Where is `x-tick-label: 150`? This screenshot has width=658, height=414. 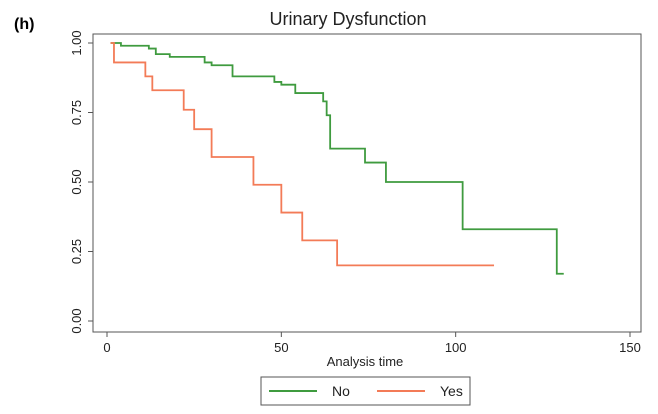 x-tick-label: 150 is located at coordinates (630, 347).